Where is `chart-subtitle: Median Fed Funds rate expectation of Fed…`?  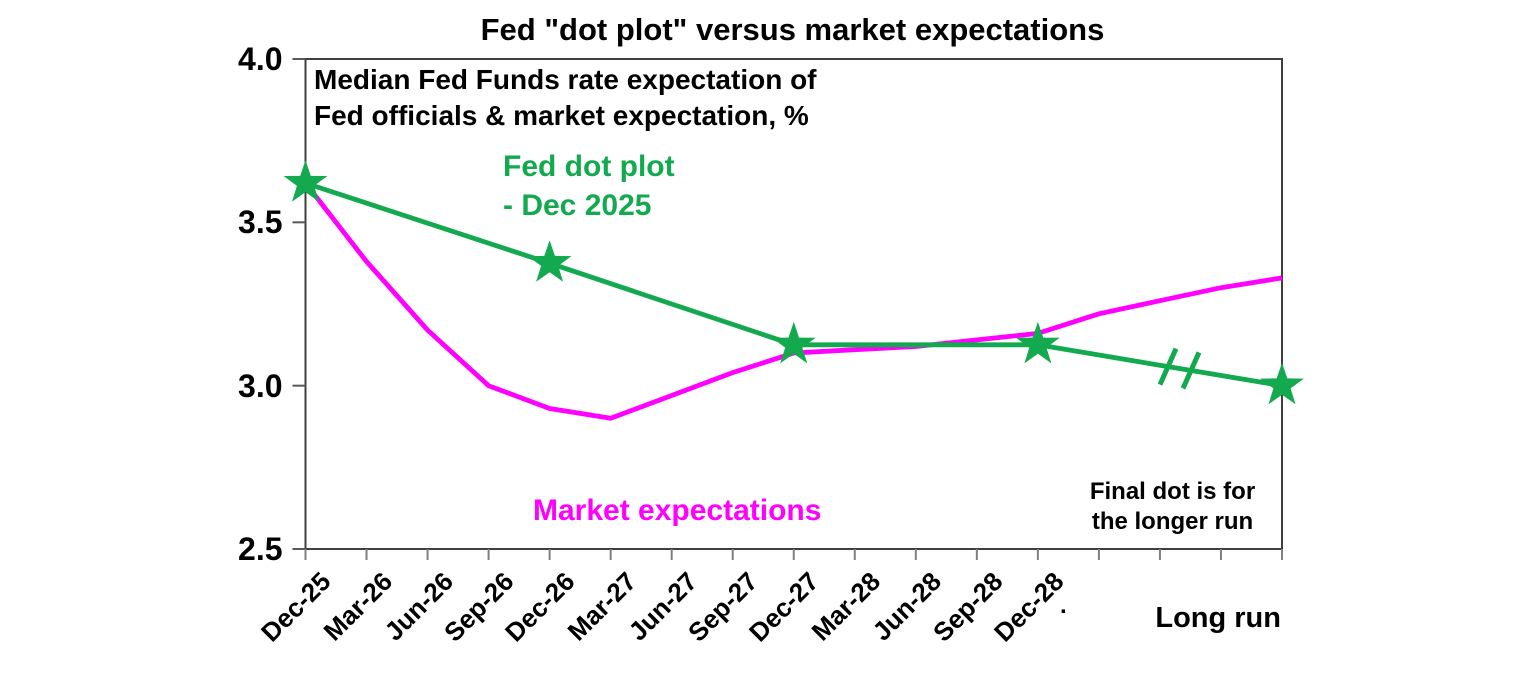 chart-subtitle: Median Fed Funds rate expectation of Fed… is located at coordinates (565, 98).